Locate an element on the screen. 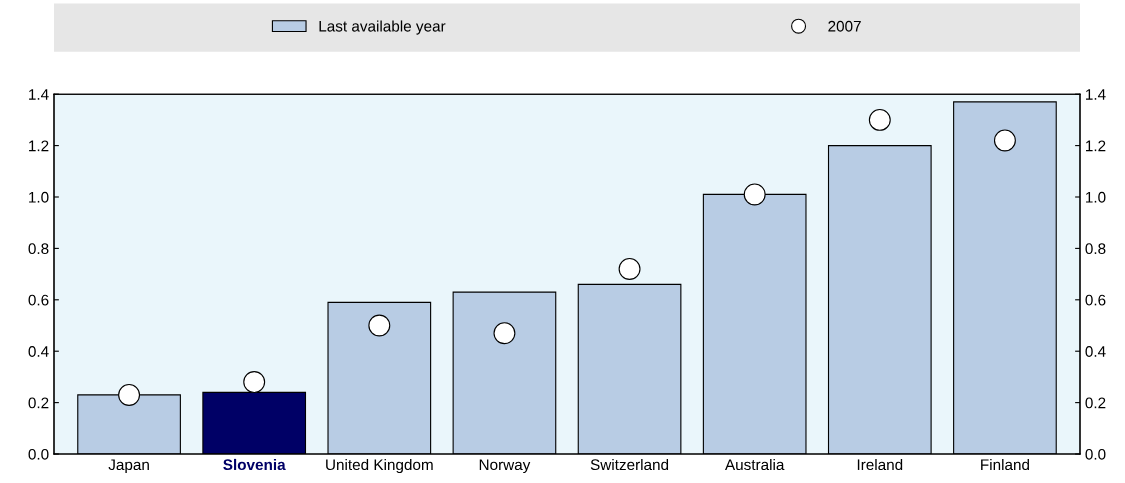 The width and height of the screenshot is (1125, 483). y2-tick-label: 1.4 is located at coordinates (1096, 94).